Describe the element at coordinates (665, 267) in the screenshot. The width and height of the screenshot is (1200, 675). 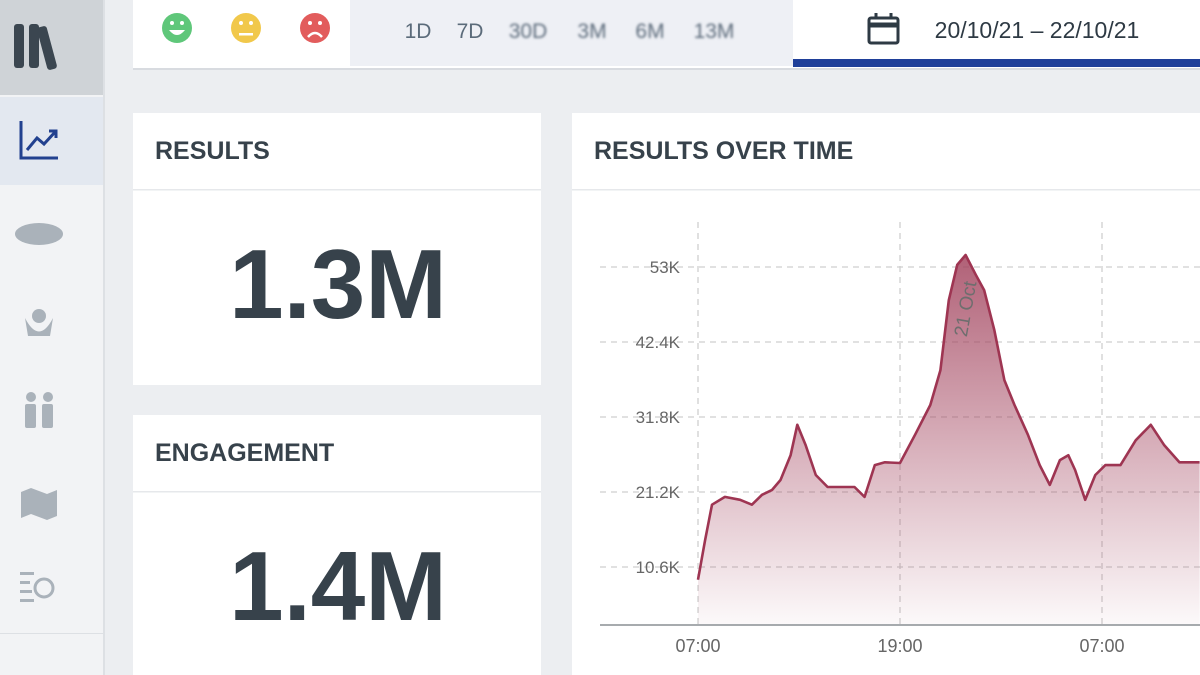
I see `y-tick-label: 53K` at that location.